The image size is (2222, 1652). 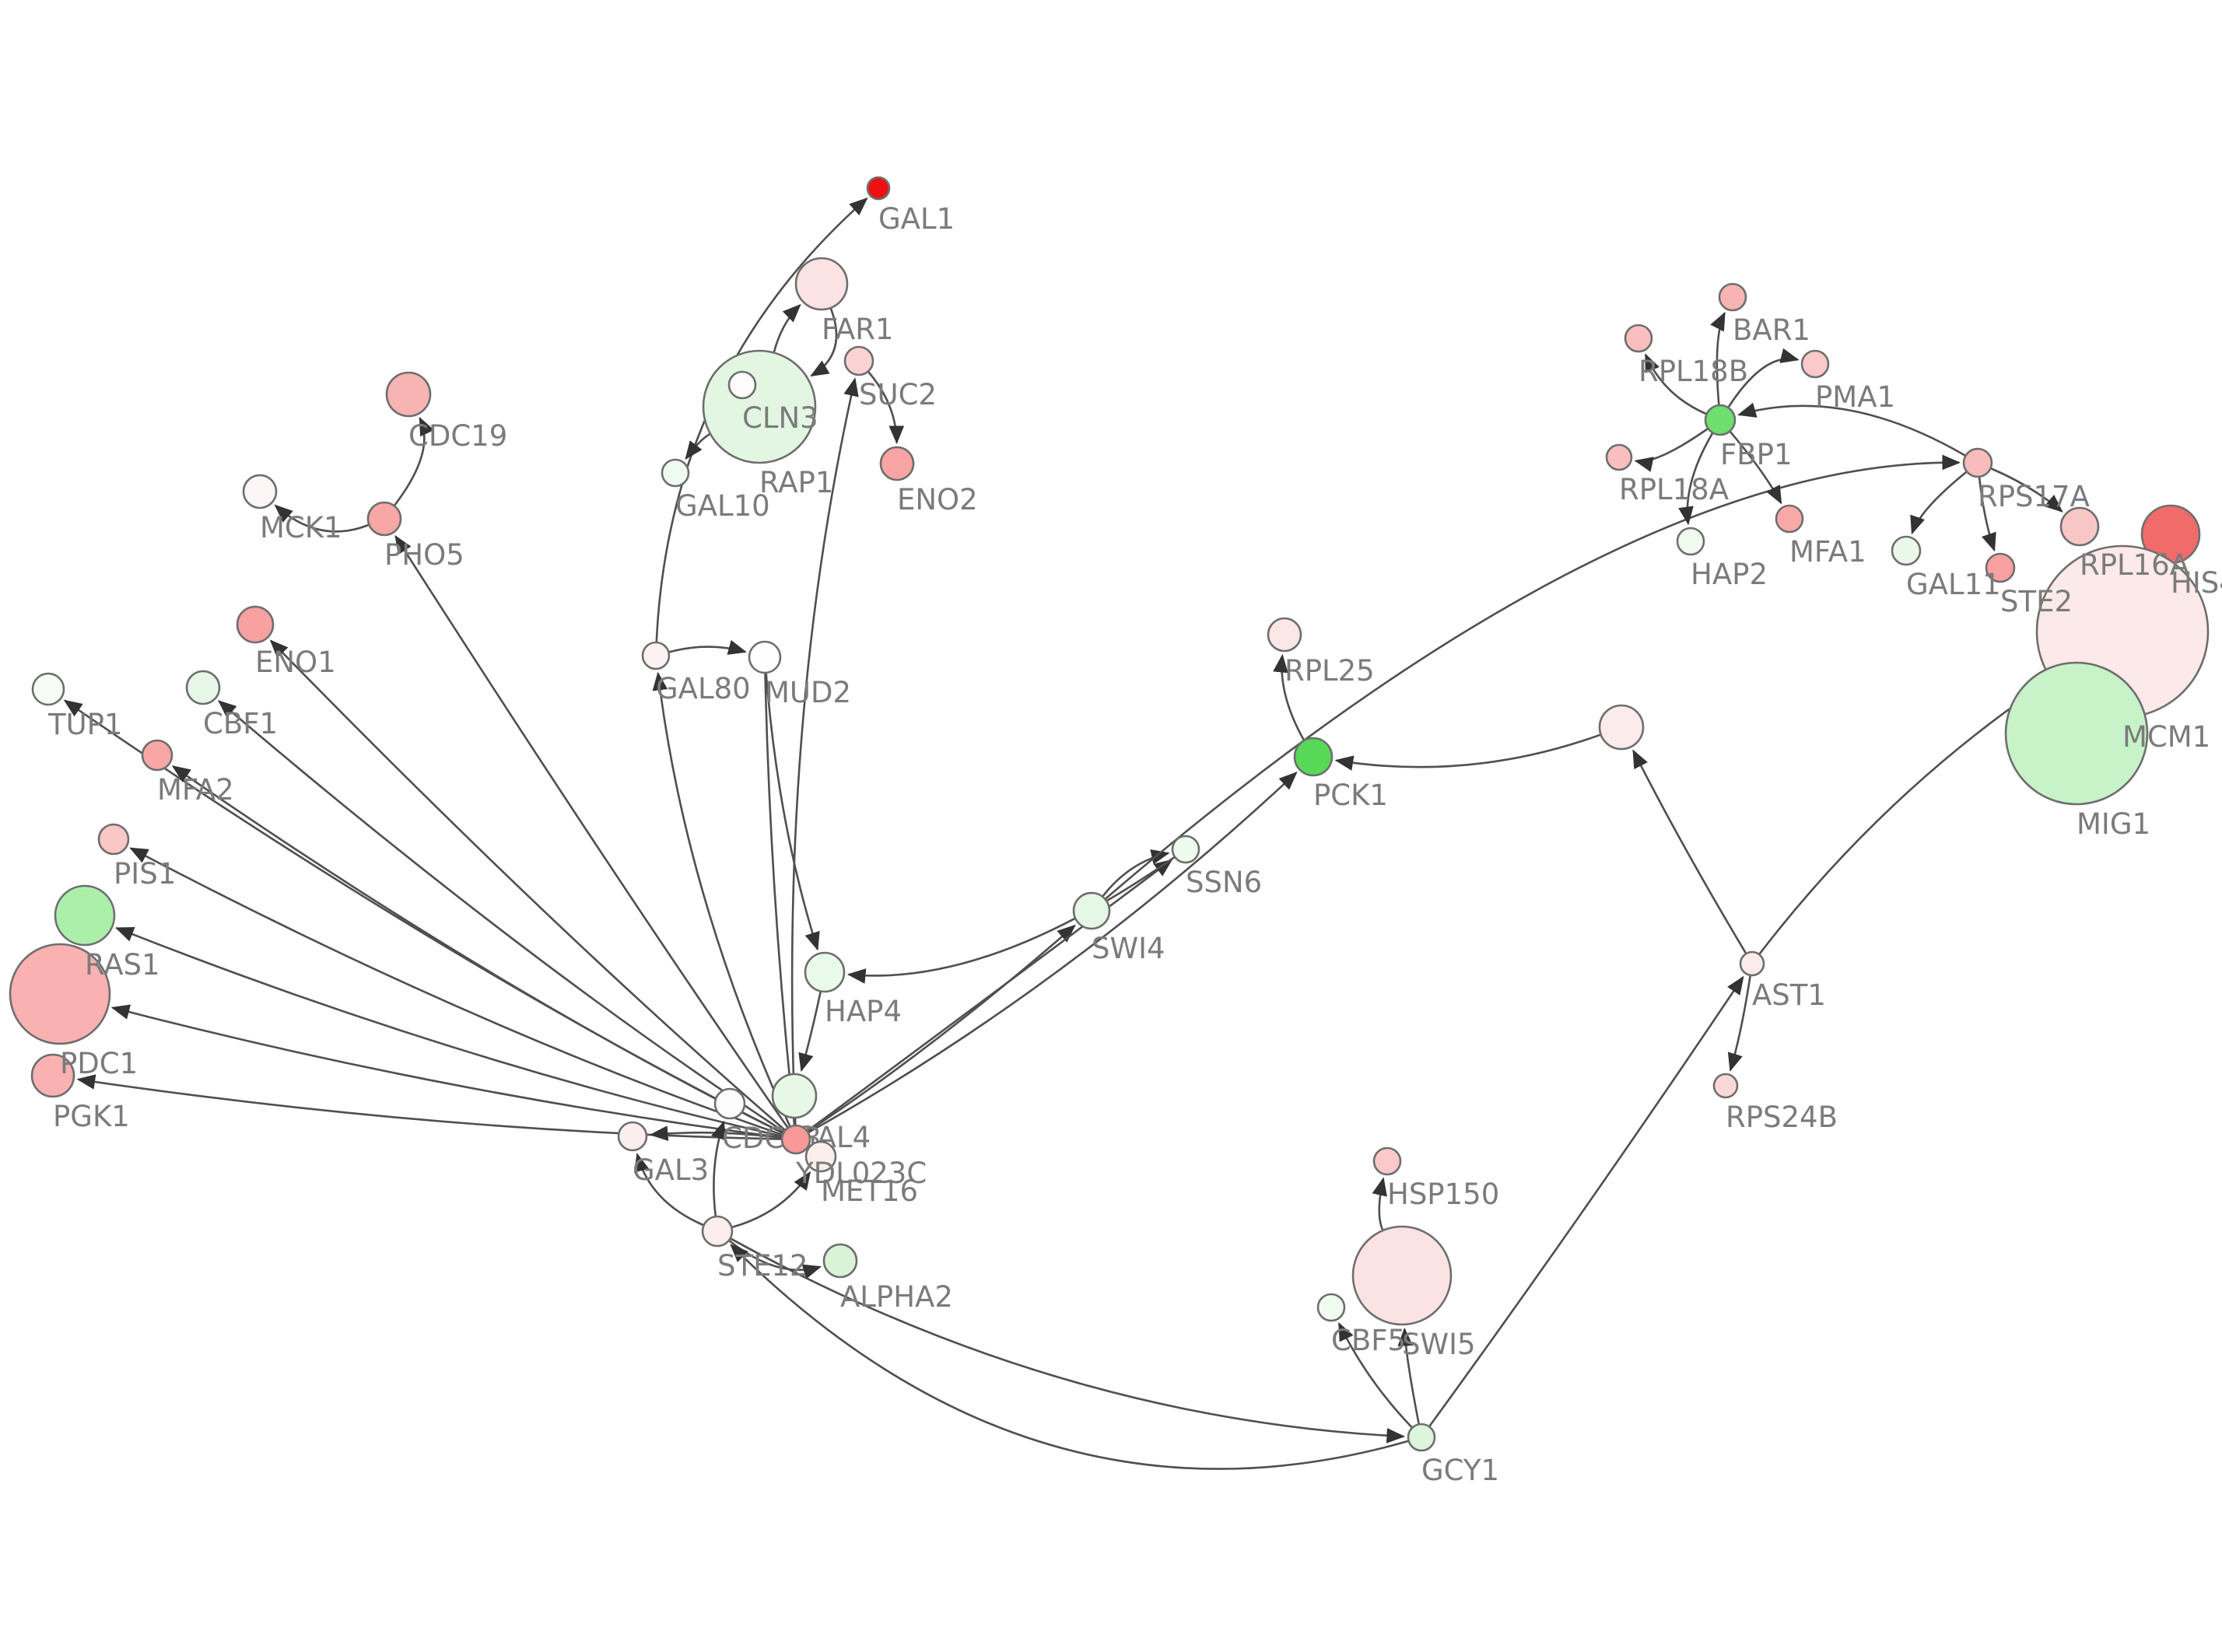 I want to click on node-ast1, so click(x=1752, y=964).